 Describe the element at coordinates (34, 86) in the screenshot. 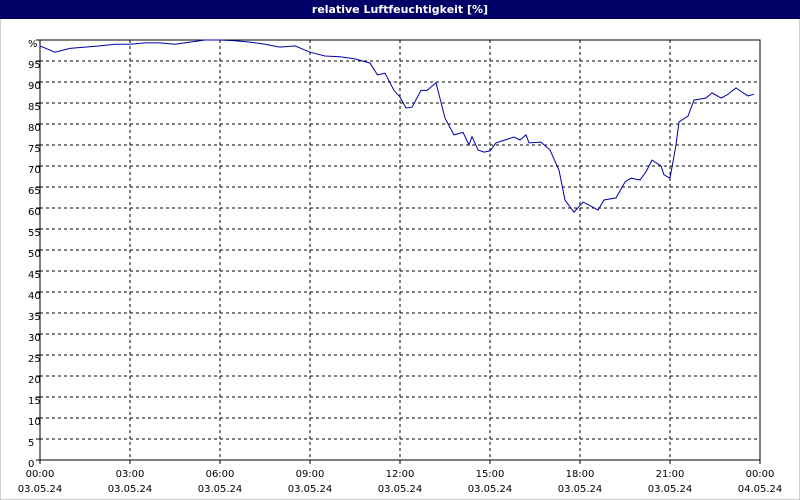

I see `y-tick-label: 90` at that location.